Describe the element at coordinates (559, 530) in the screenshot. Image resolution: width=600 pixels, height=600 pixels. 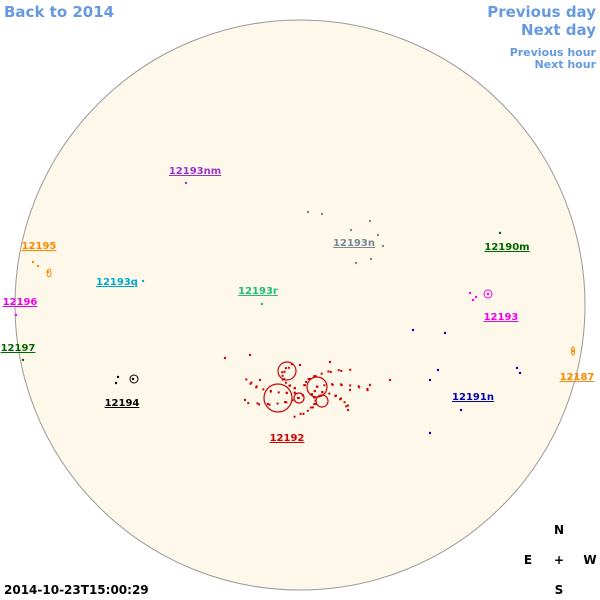
I see `compass-north: N` at that location.